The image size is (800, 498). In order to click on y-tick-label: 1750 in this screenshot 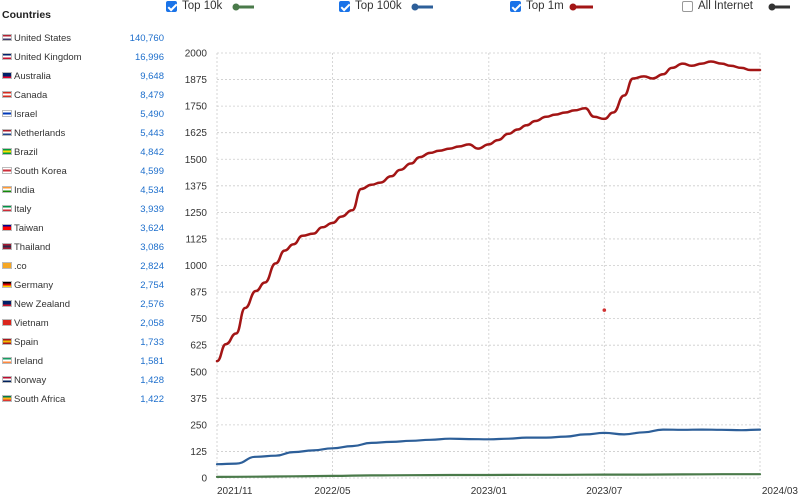, I will do `click(196, 107)`.